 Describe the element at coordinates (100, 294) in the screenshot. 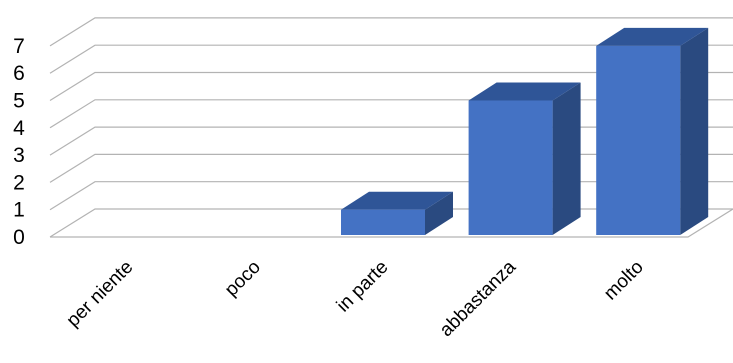

I see `x-category-label: per niente` at that location.